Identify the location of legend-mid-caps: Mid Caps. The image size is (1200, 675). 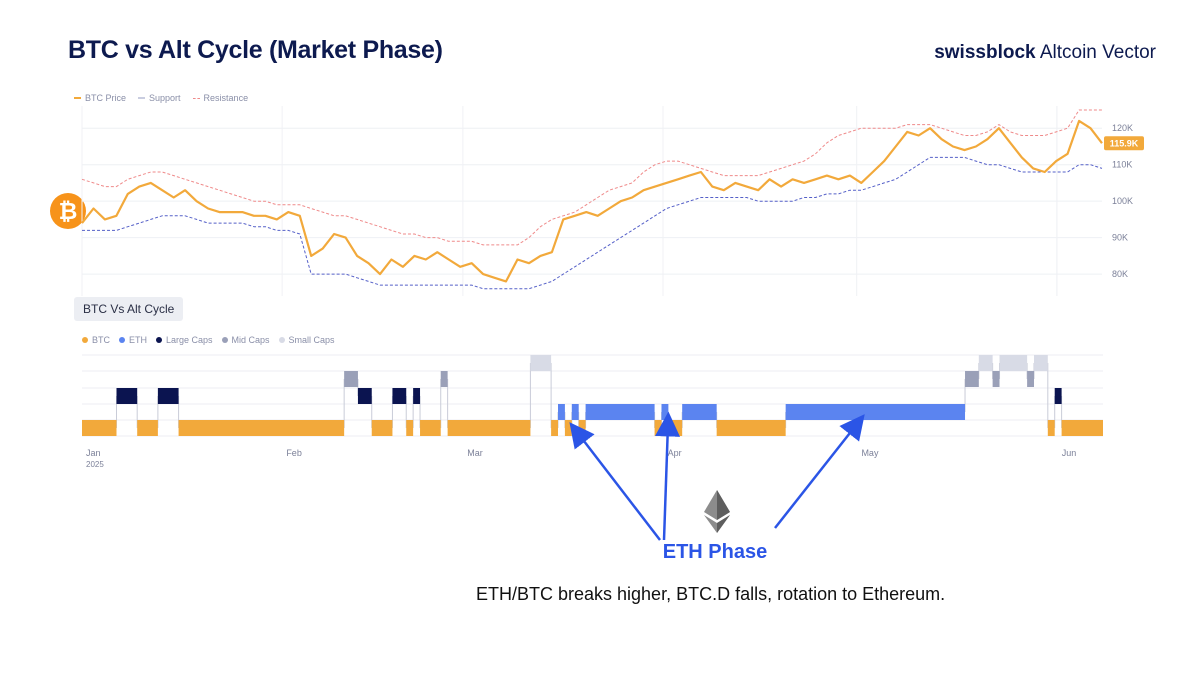
(245, 340).